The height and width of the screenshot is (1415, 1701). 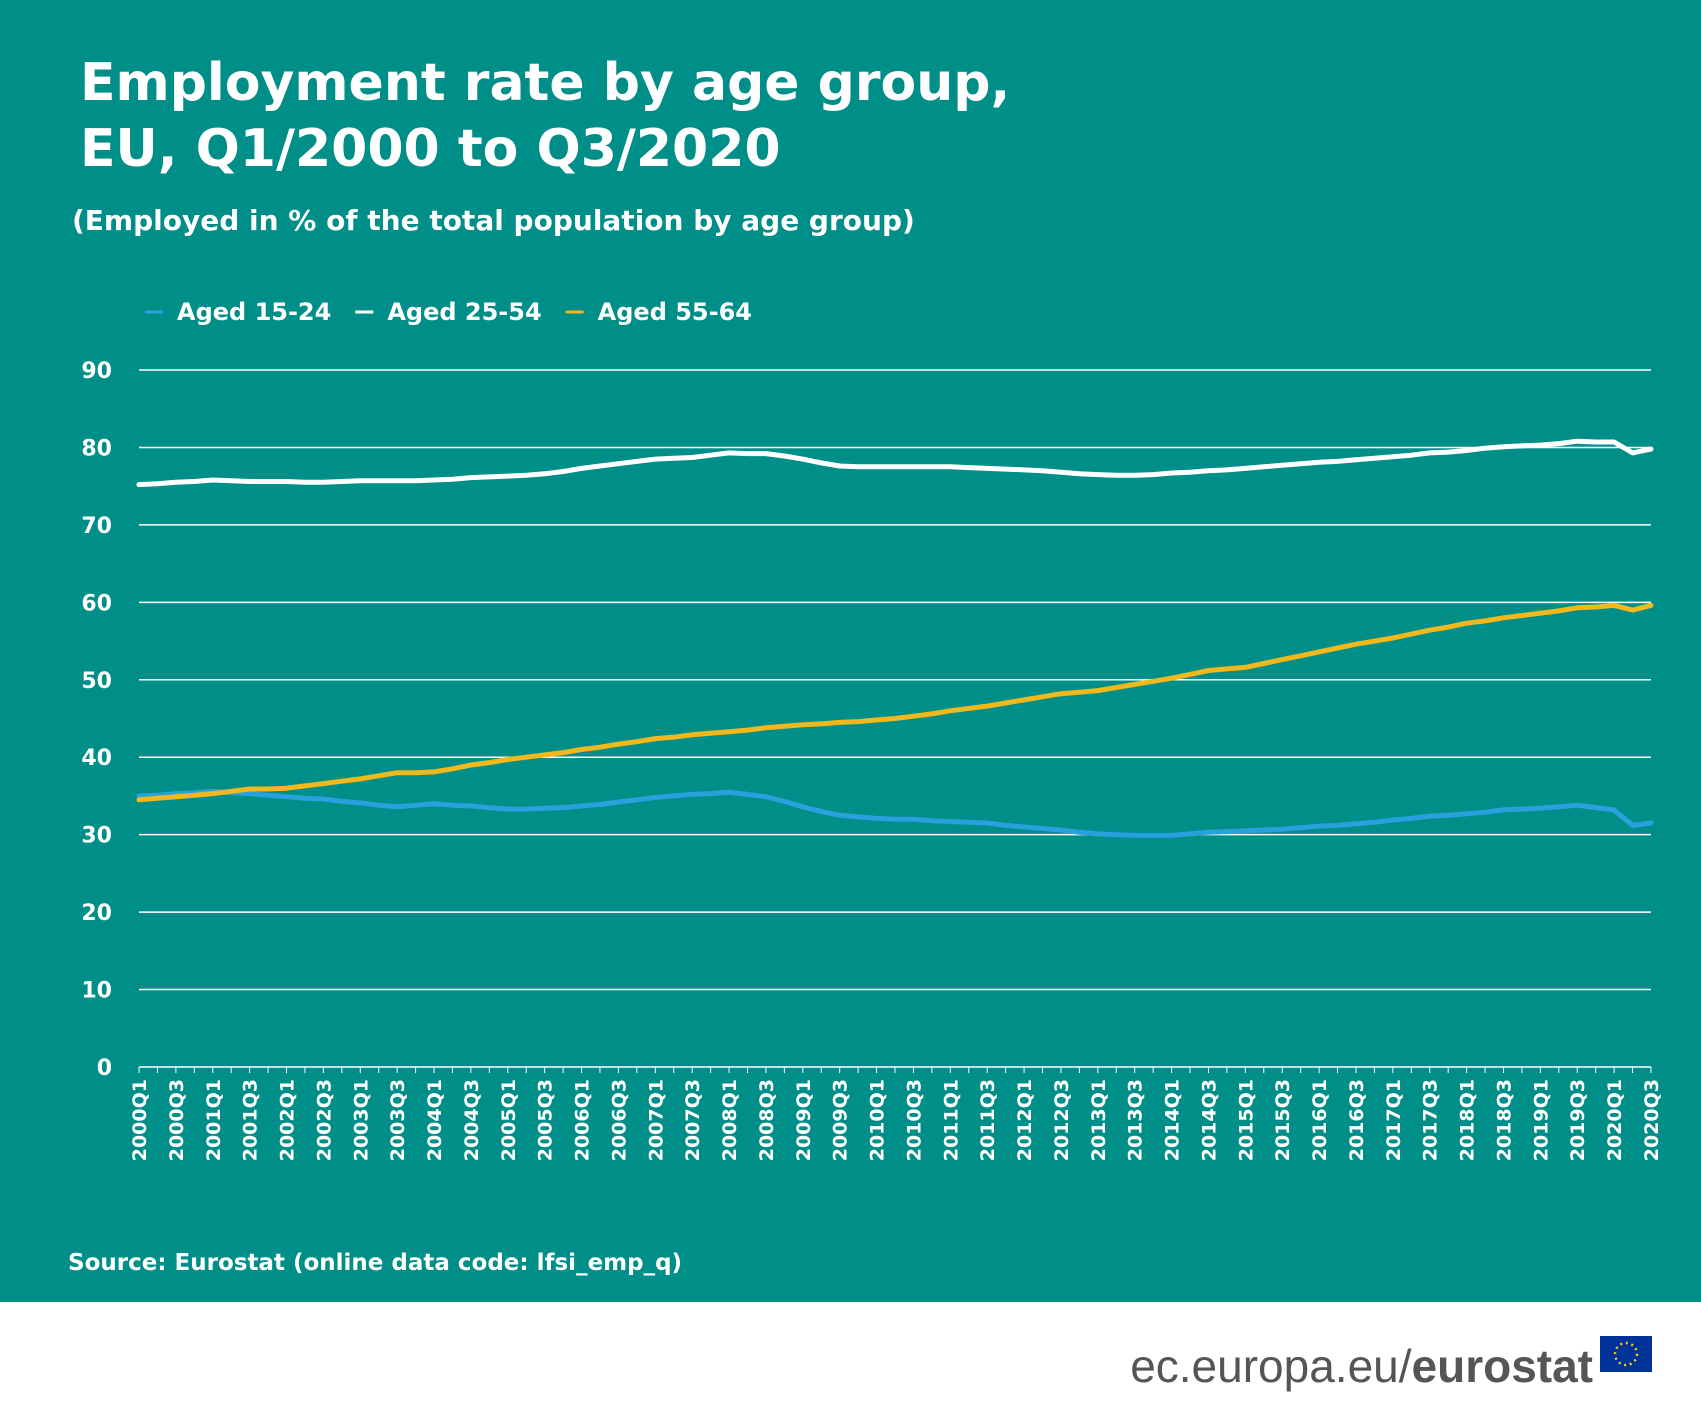 I want to click on x-tick-label: 2011Q3, so click(x=988, y=1120).